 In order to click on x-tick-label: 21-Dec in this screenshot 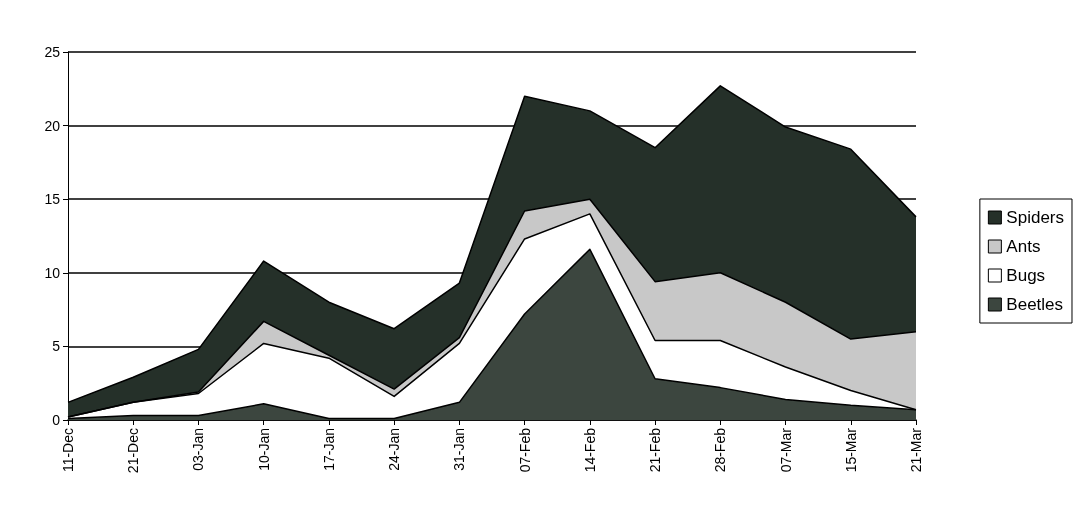, I will do `click(133, 451)`.